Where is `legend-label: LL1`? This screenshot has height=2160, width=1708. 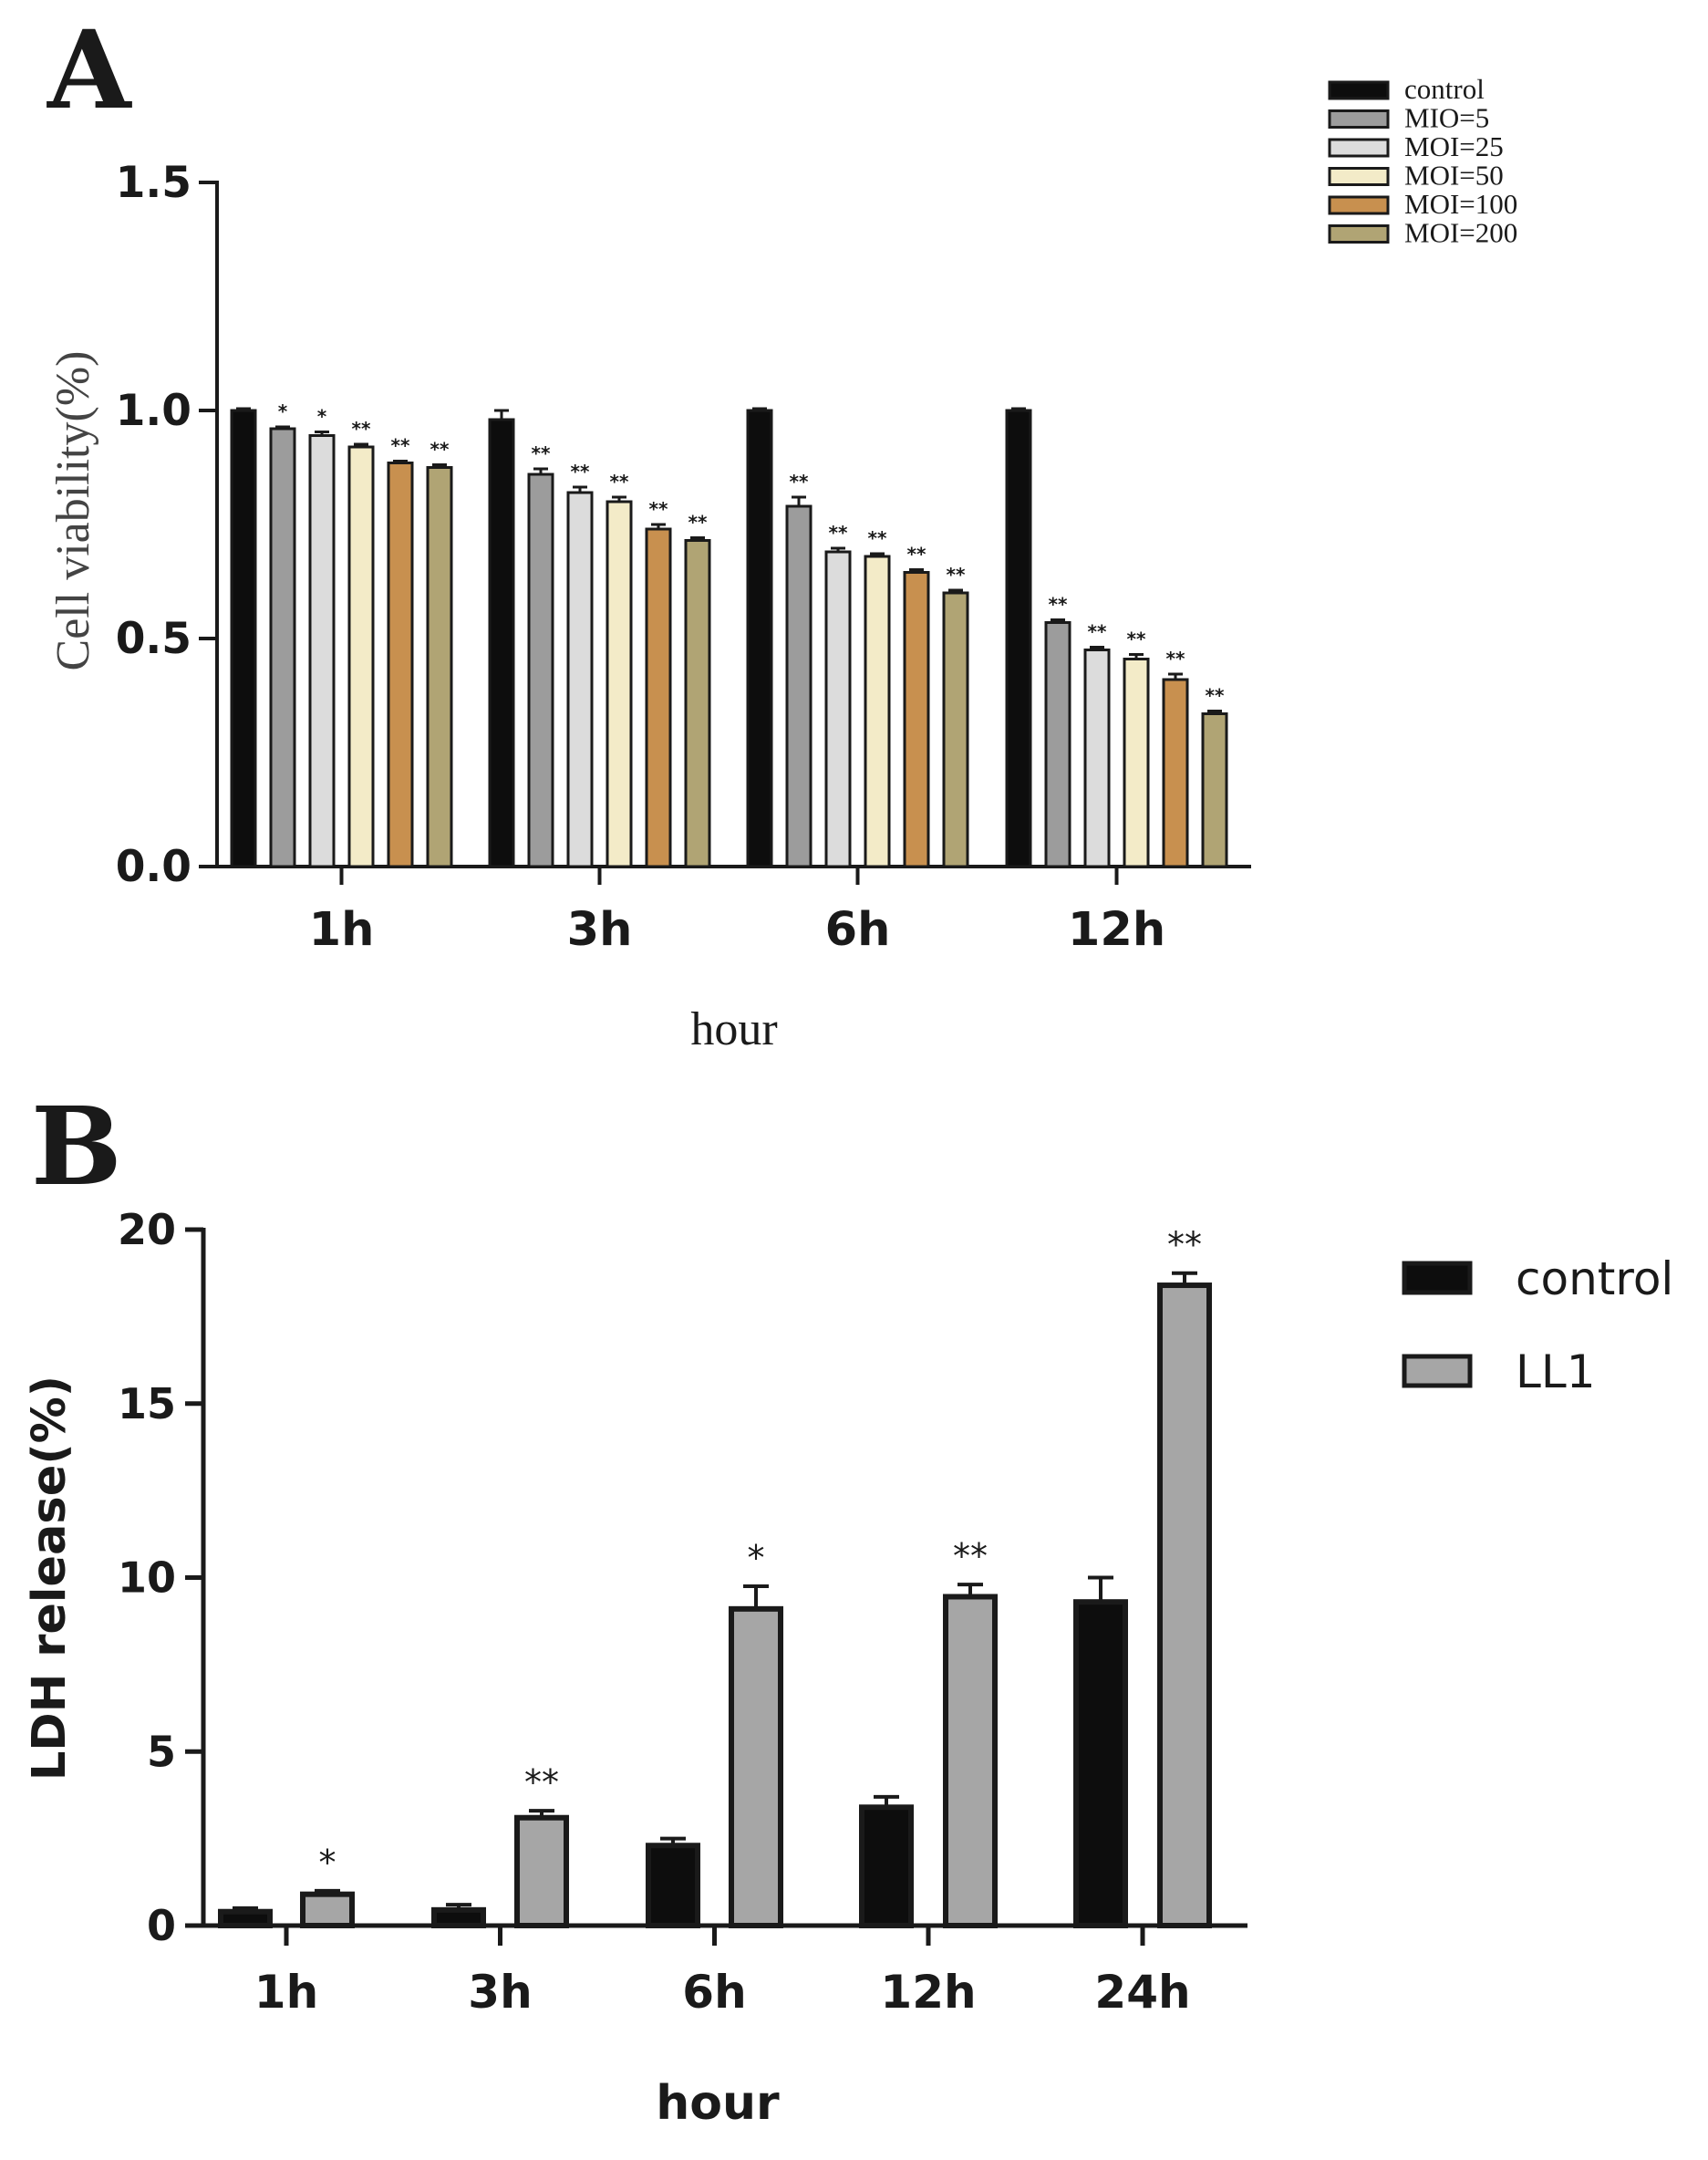
legend-label: LL1 is located at coordinates (1556, 1372).